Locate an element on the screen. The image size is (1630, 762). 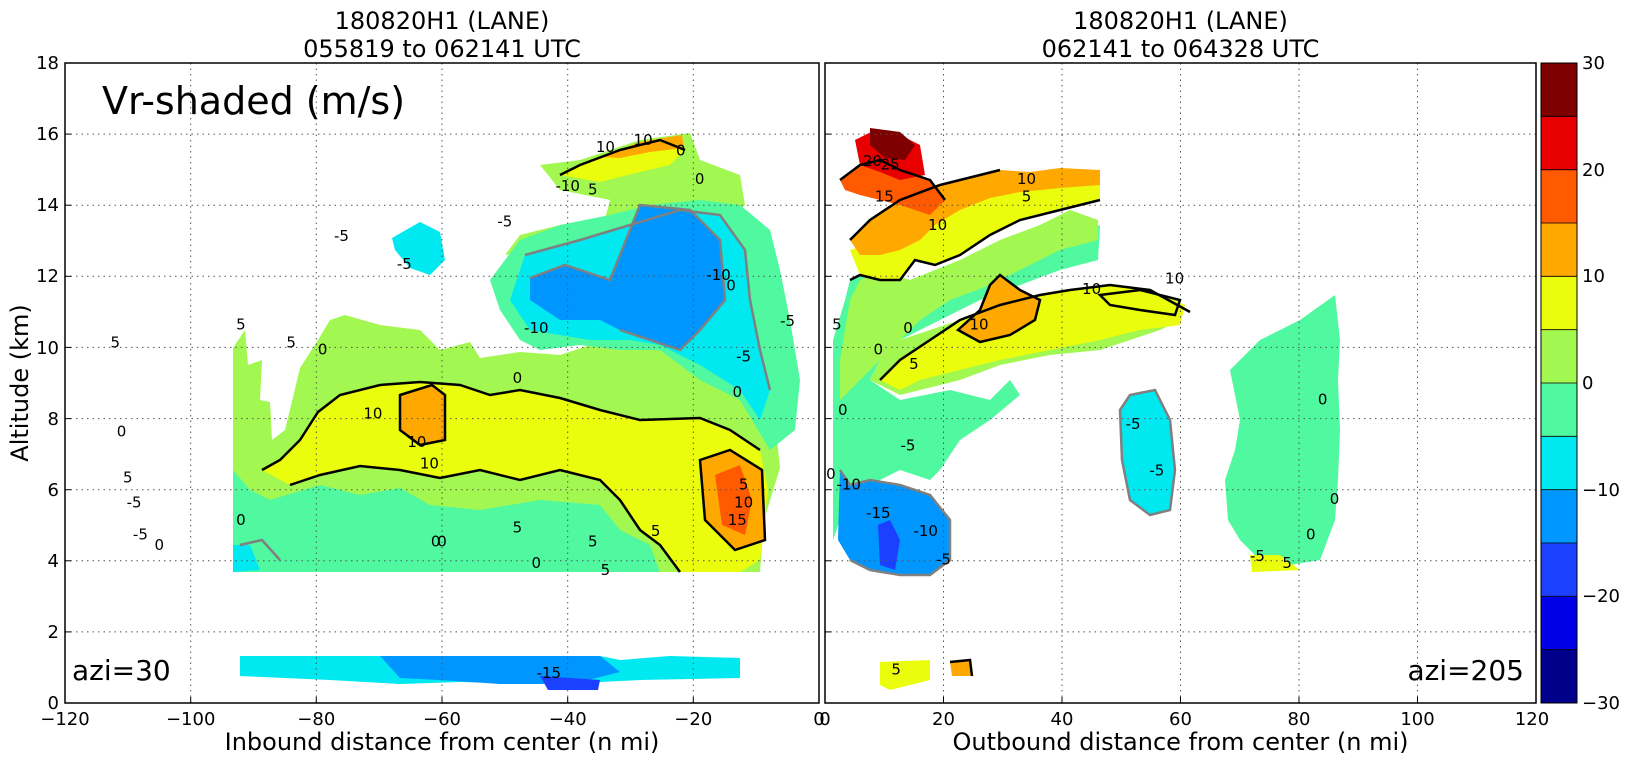
outbound-contour-label: 20 is located at coordinates (872, 161).